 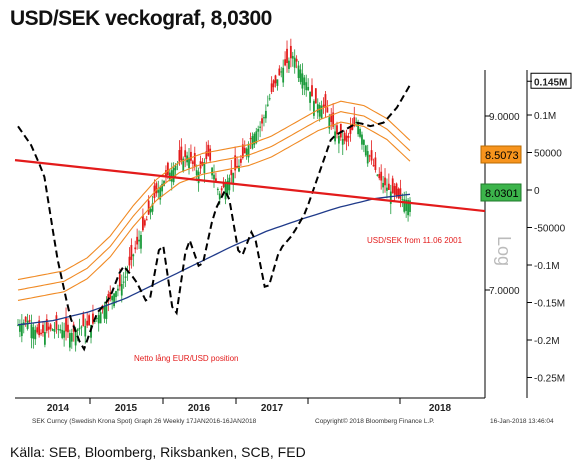 What do you see at coordinates (537, 191) in the screenshot?
I see `y2-tick-label: 0` at bounding box center [537, 191].